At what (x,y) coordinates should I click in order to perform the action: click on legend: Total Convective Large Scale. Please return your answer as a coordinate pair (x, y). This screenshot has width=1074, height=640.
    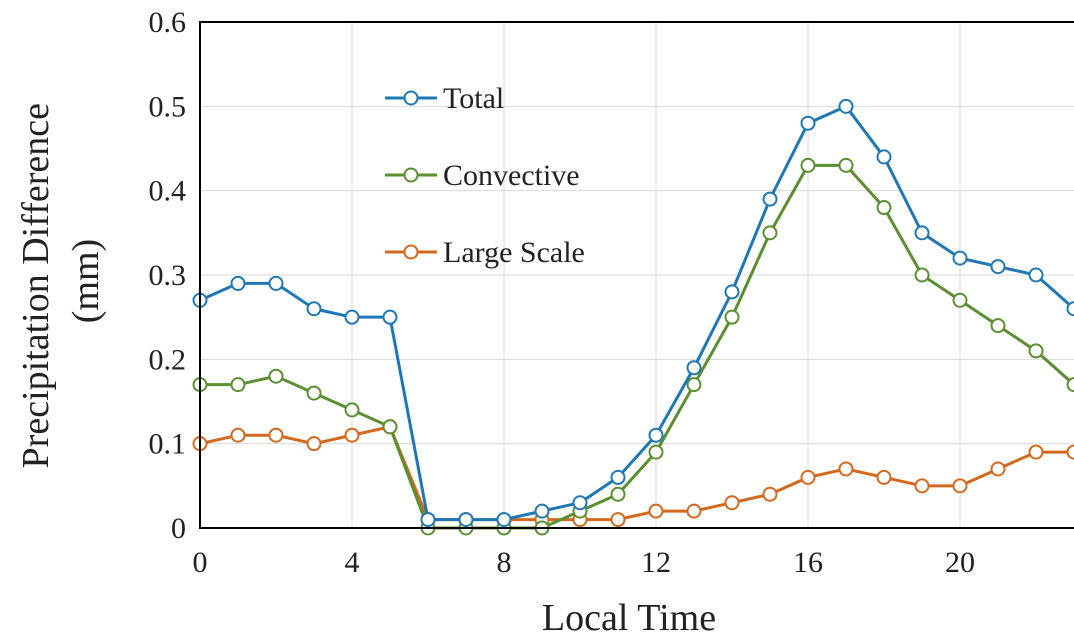
    Looking at the image, I should click on (485, 175).